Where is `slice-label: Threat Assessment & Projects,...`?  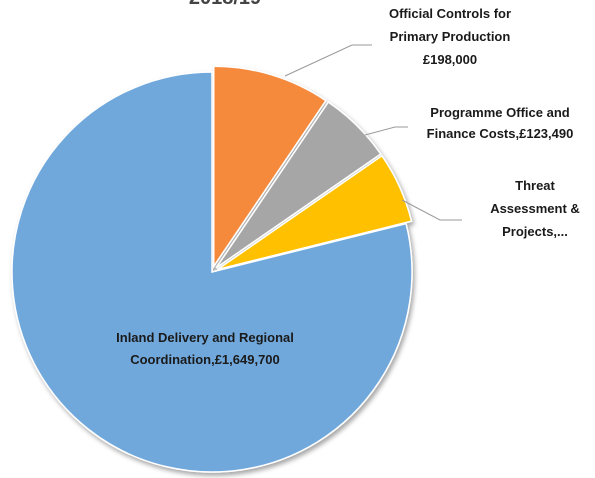
slice-label: Threat Assessment & Projects,... is located at coordinates (535, 208).